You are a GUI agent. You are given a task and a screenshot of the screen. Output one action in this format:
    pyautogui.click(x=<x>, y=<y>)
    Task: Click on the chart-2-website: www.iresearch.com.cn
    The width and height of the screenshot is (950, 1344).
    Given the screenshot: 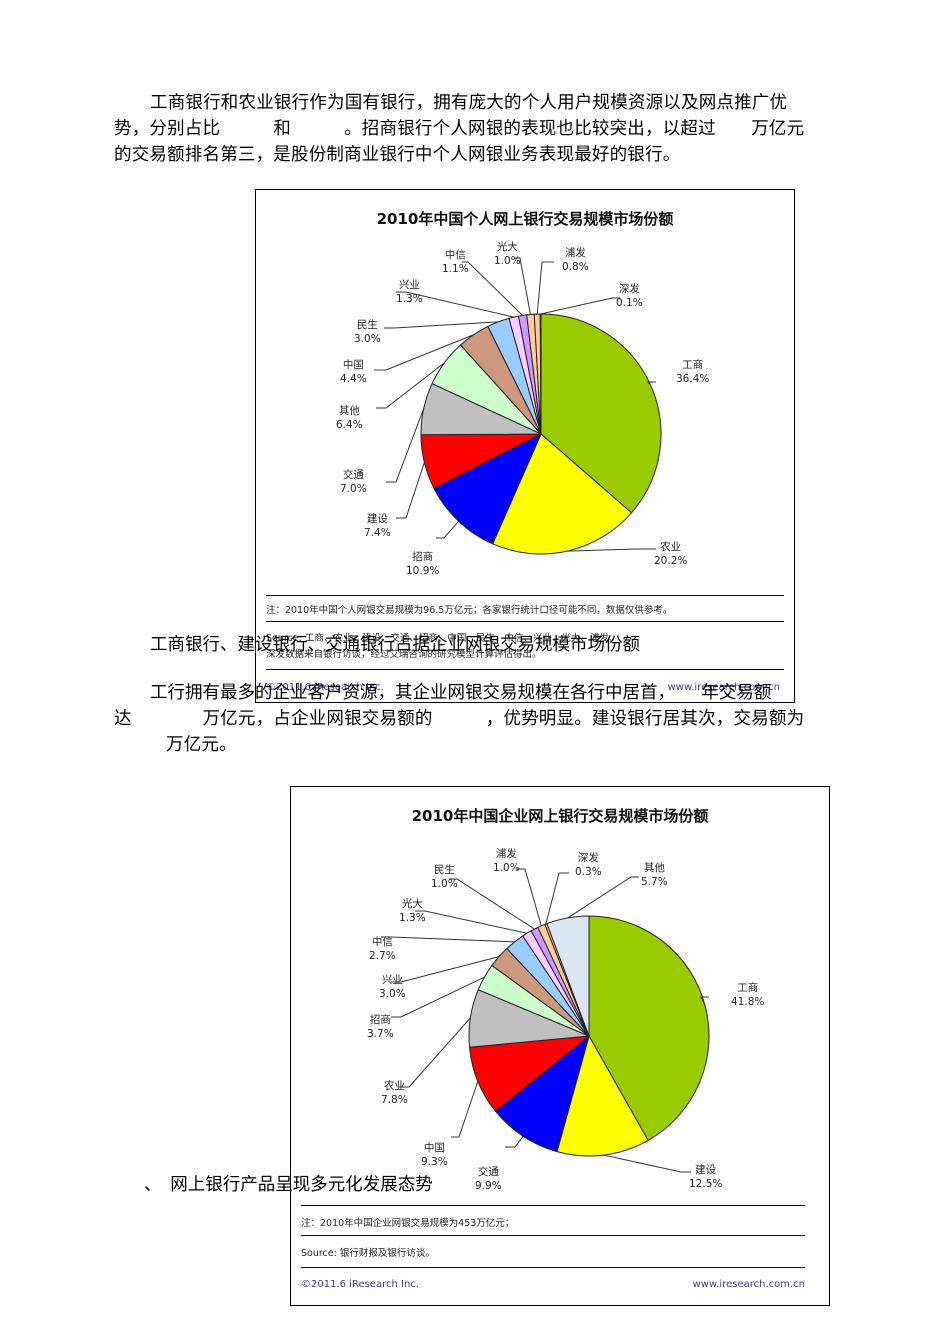 What is the action you would take?
    pyautogui.click(x=748, y=1284)
    